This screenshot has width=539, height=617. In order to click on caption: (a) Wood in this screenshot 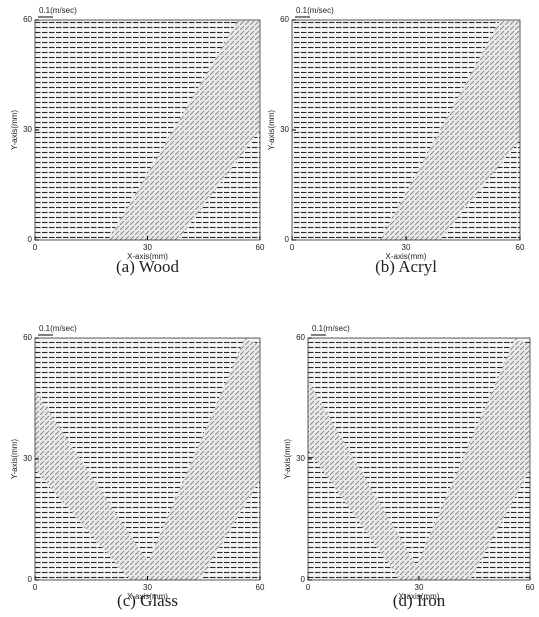, I will do `click(147, 266)`.